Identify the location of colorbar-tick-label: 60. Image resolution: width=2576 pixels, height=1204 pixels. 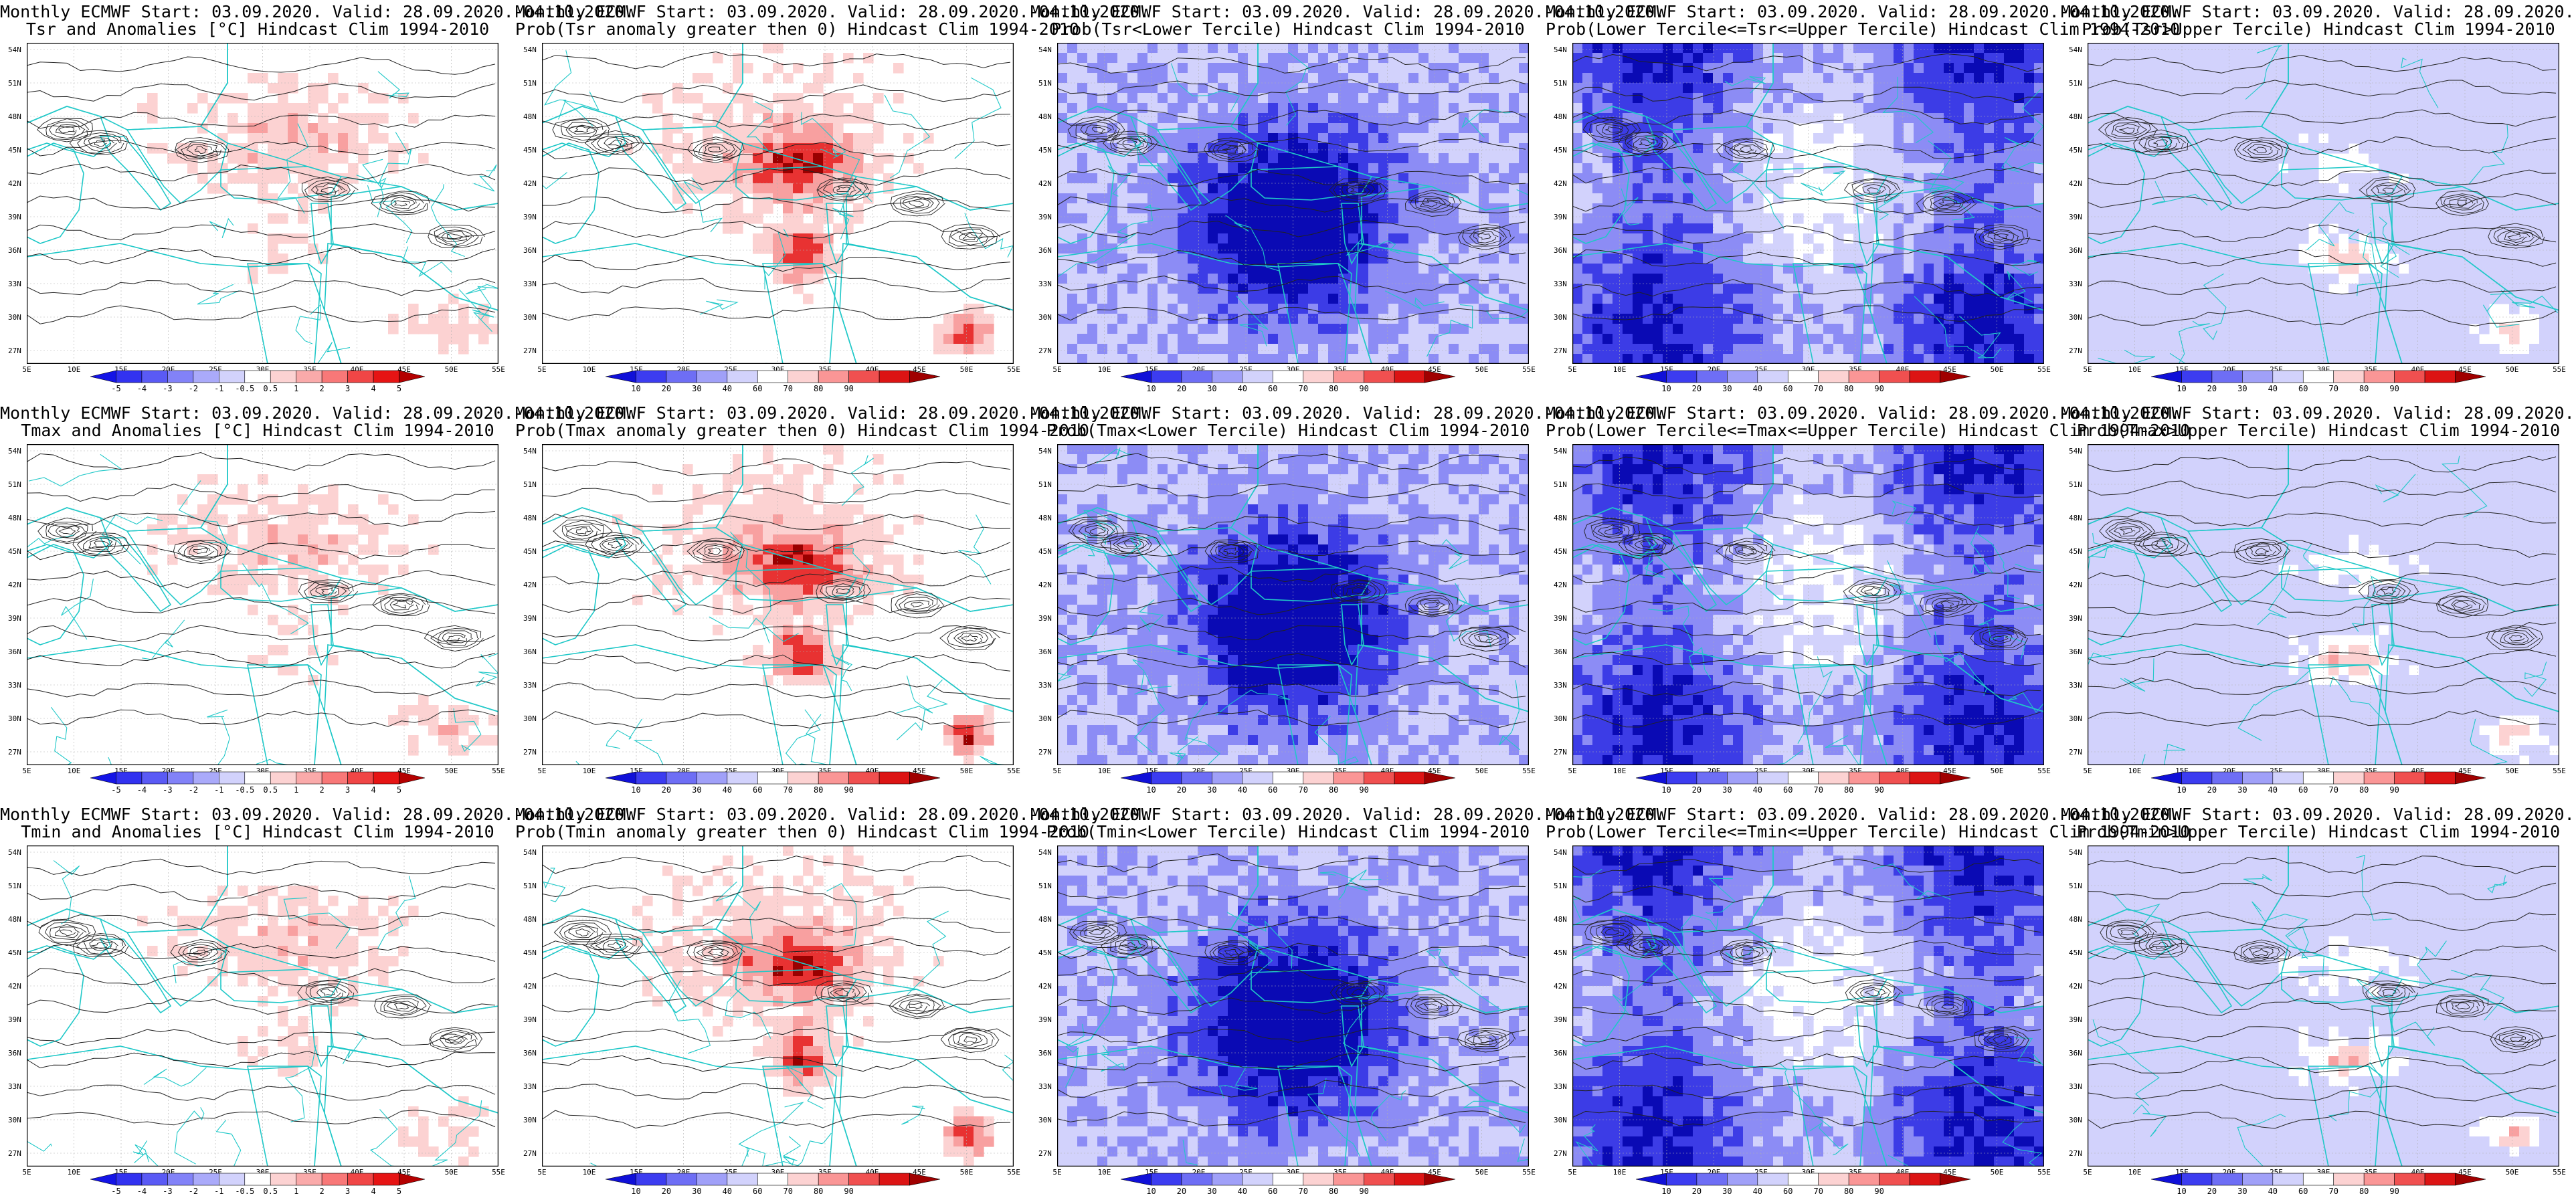
(758, 388).